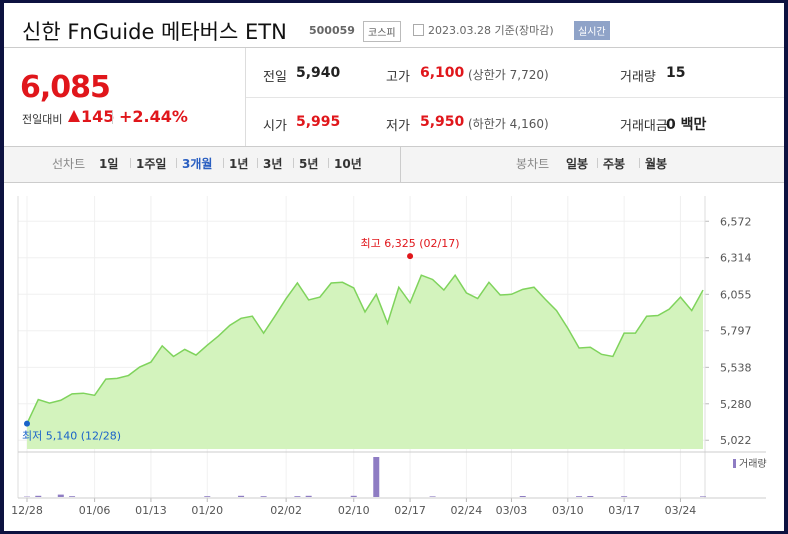  What do you see at coordinates (286, 510) in the screenshot?
I see `x-tick-label: 02/02` at bounding box center [286, 510].